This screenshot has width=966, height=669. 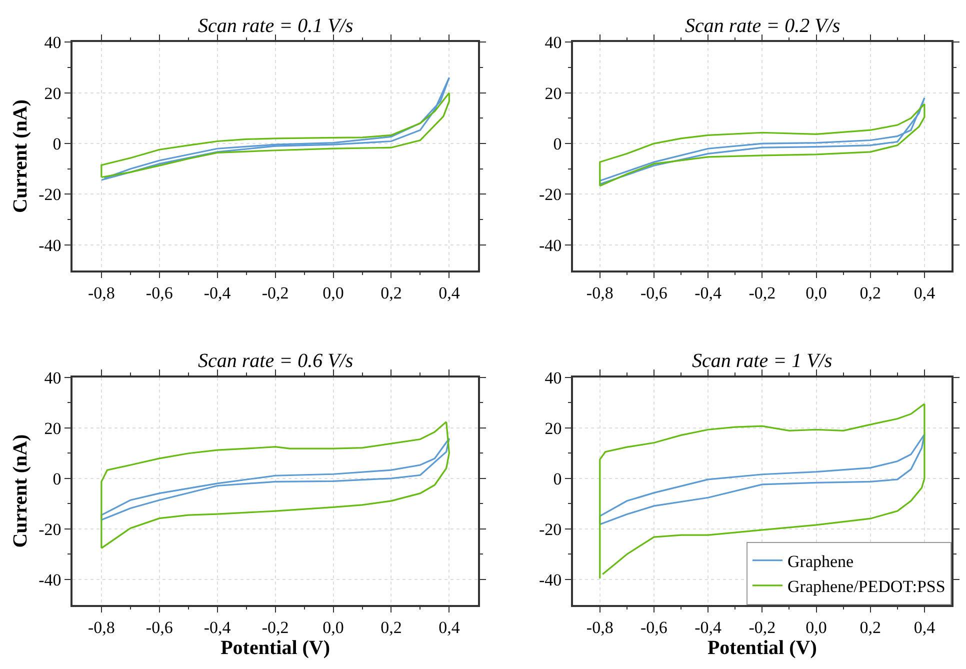 I want to click on legend-label: Graphene/PEDOT:PSS, so click(x=867, y=586).